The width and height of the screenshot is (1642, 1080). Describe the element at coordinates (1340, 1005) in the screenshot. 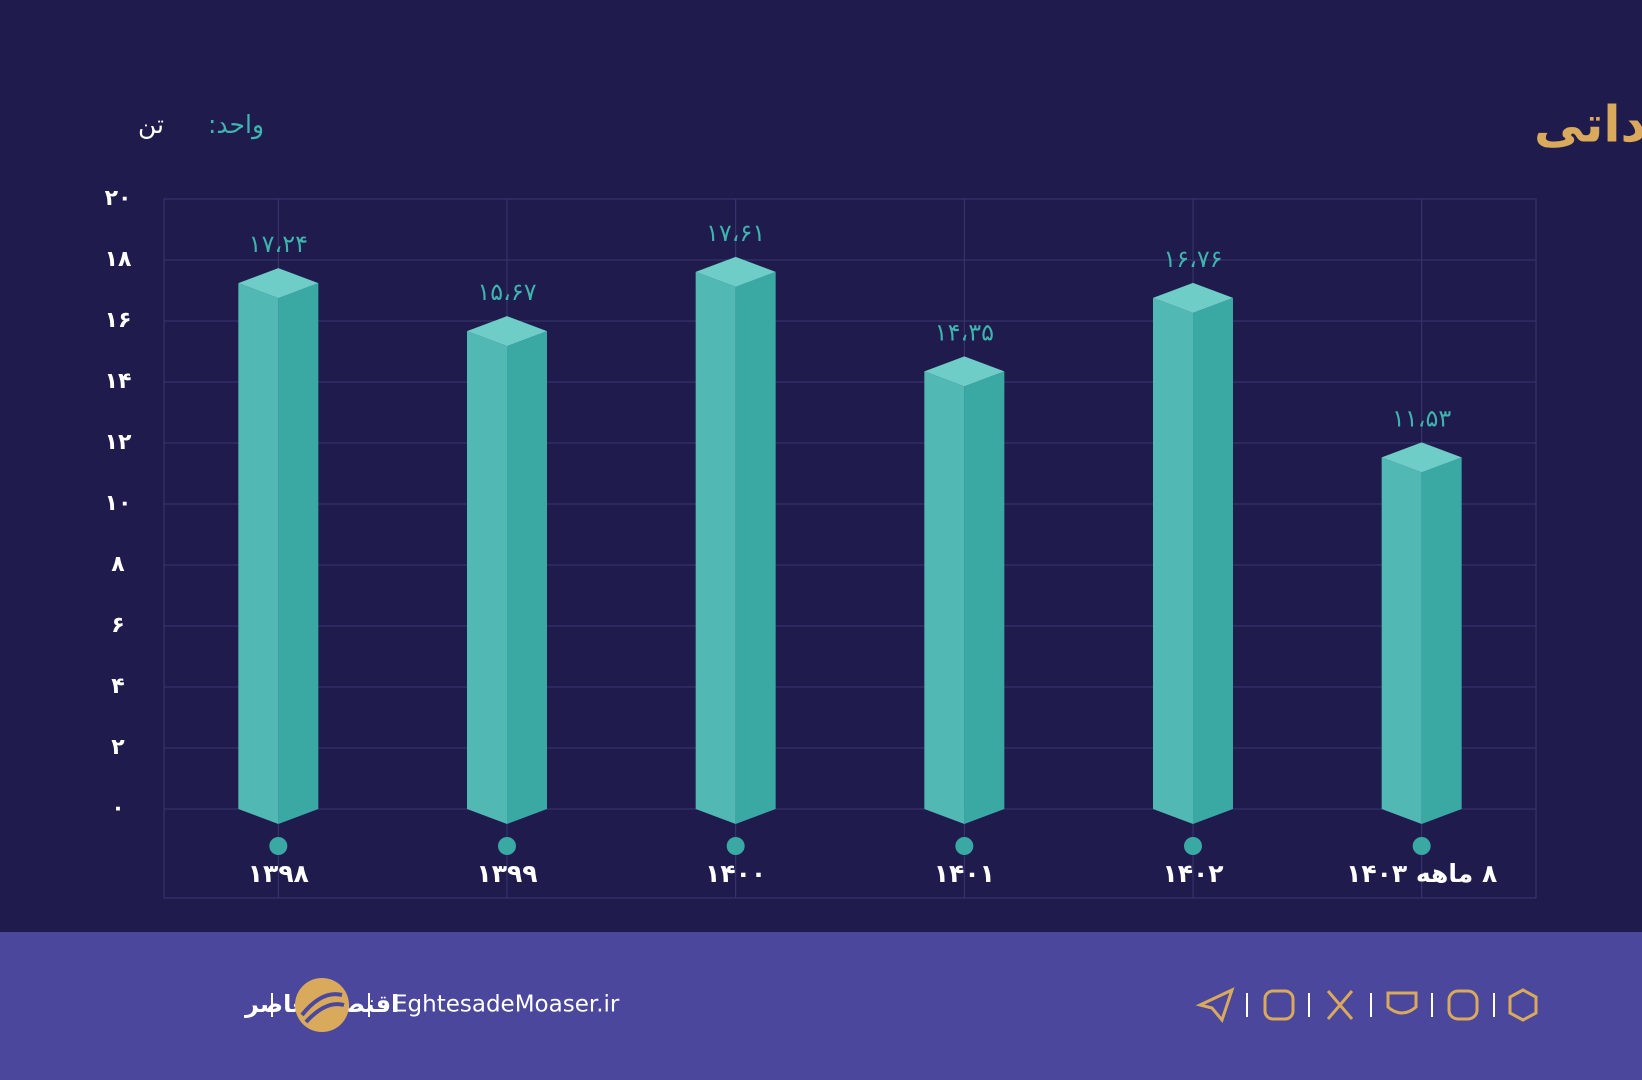

I see `x-icon` at that location.